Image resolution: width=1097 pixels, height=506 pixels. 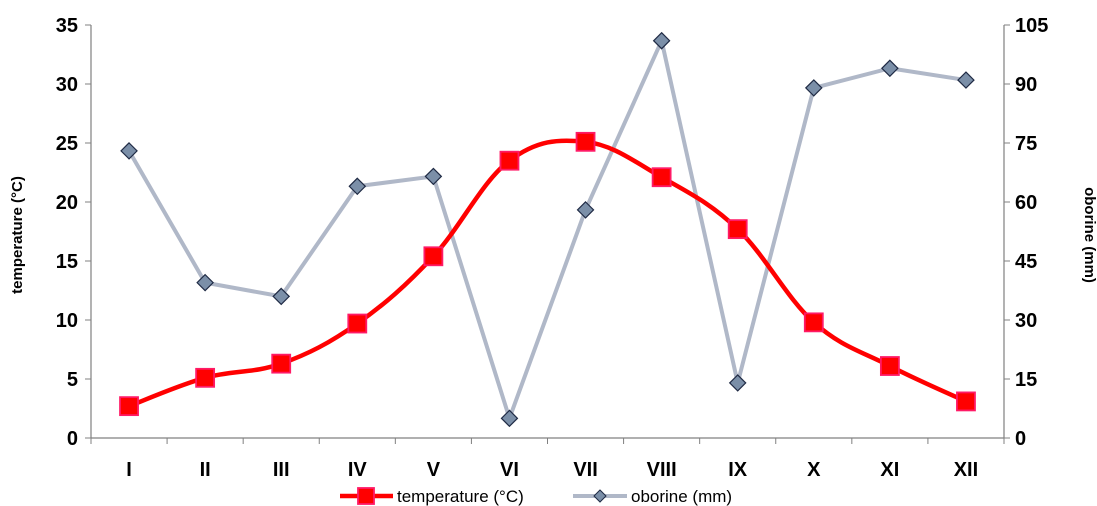 I want to click on y-tick-label-left: 30, so click(x=67, y=85).